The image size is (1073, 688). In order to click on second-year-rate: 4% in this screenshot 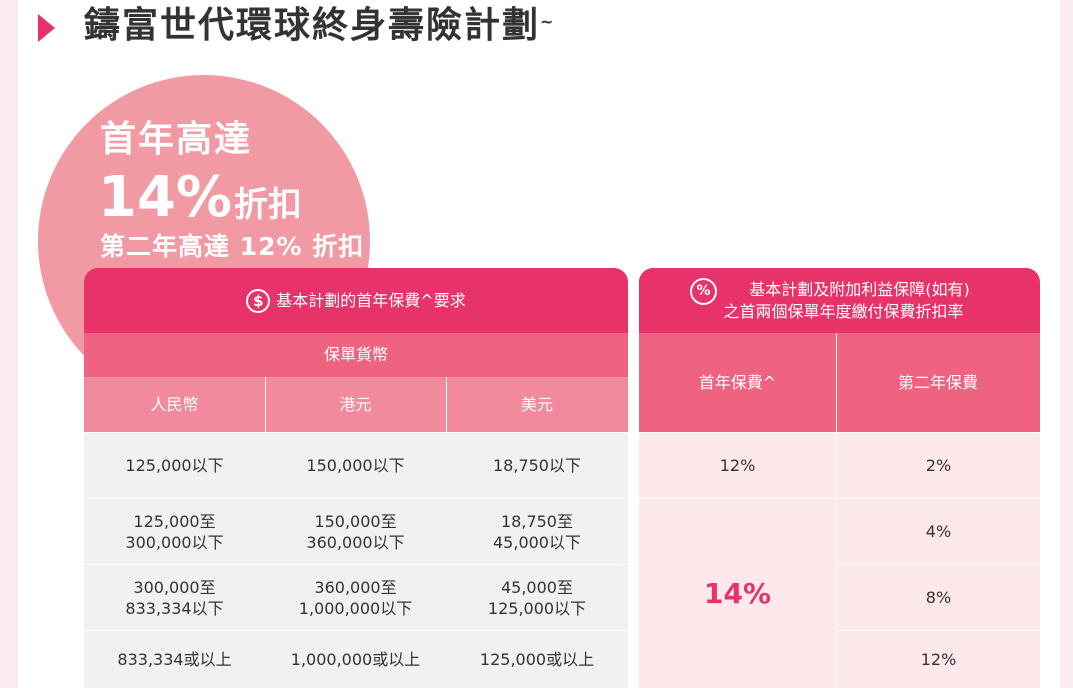, I will do `click(938, 531)`.